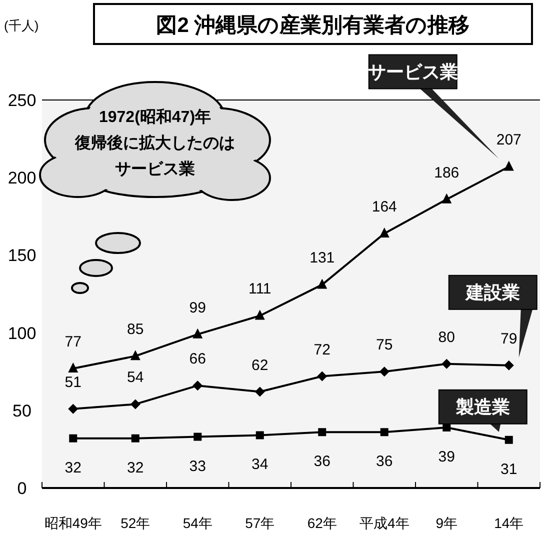  What do you see at coordinates (260, 289) in the screenshot?
I see `data-label: 111` at bounding box center [260, 289].